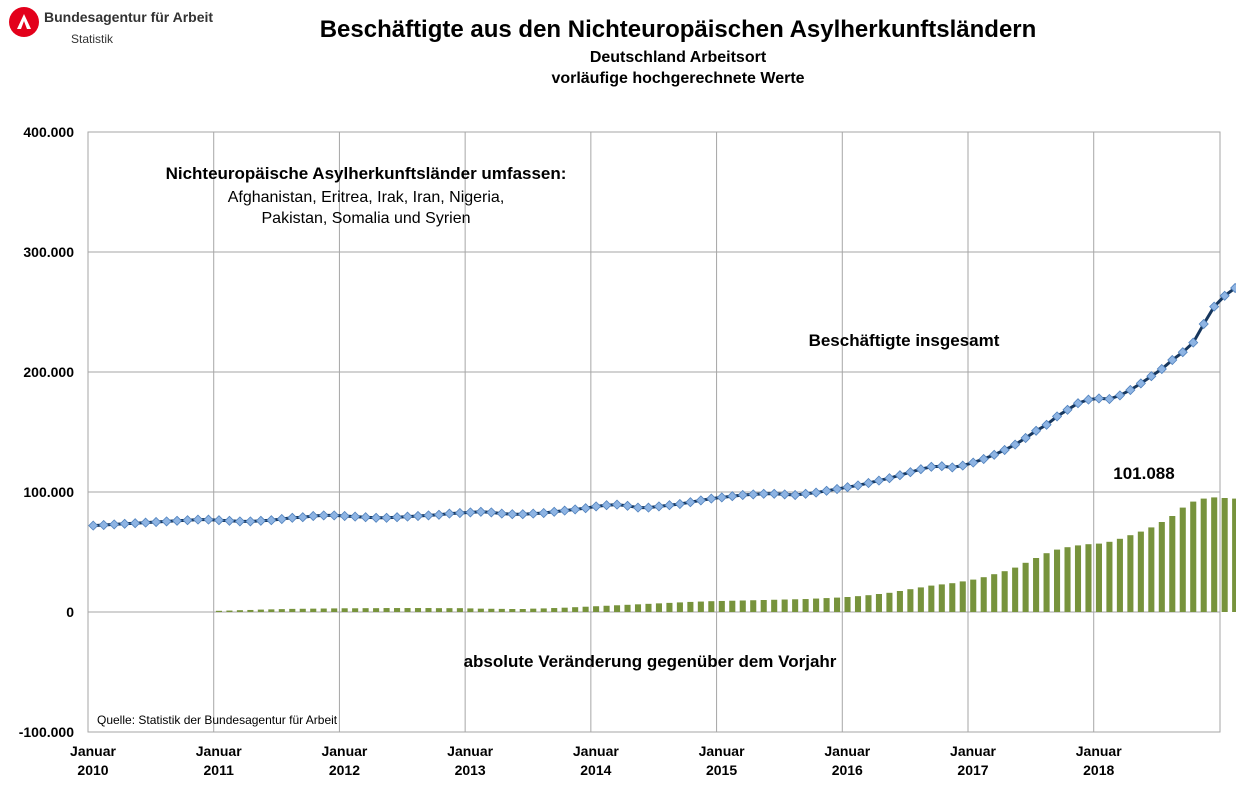 The image size is (1236, 798). I want to click on org-name: Bundesagentur für Arbeit, so click(129, 17).